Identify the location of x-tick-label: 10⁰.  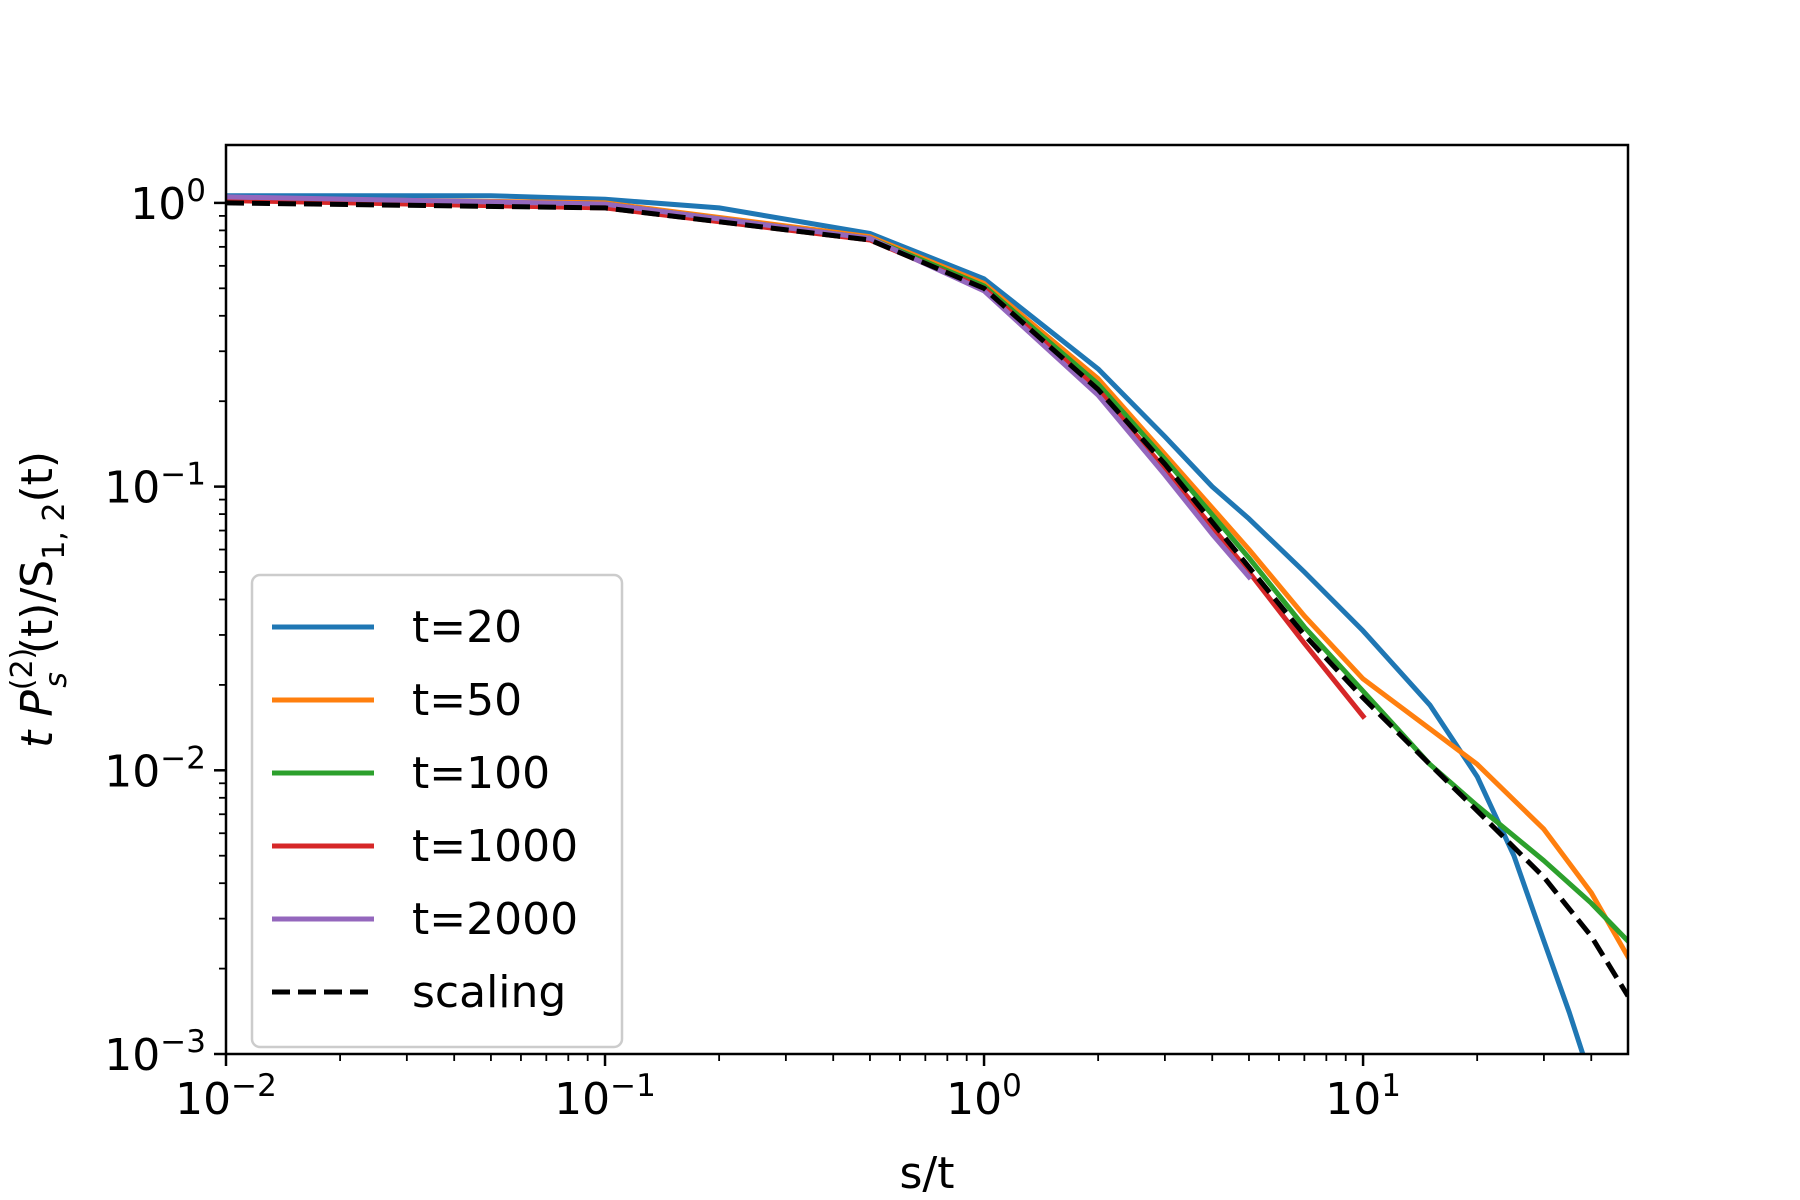
(984, 1096).